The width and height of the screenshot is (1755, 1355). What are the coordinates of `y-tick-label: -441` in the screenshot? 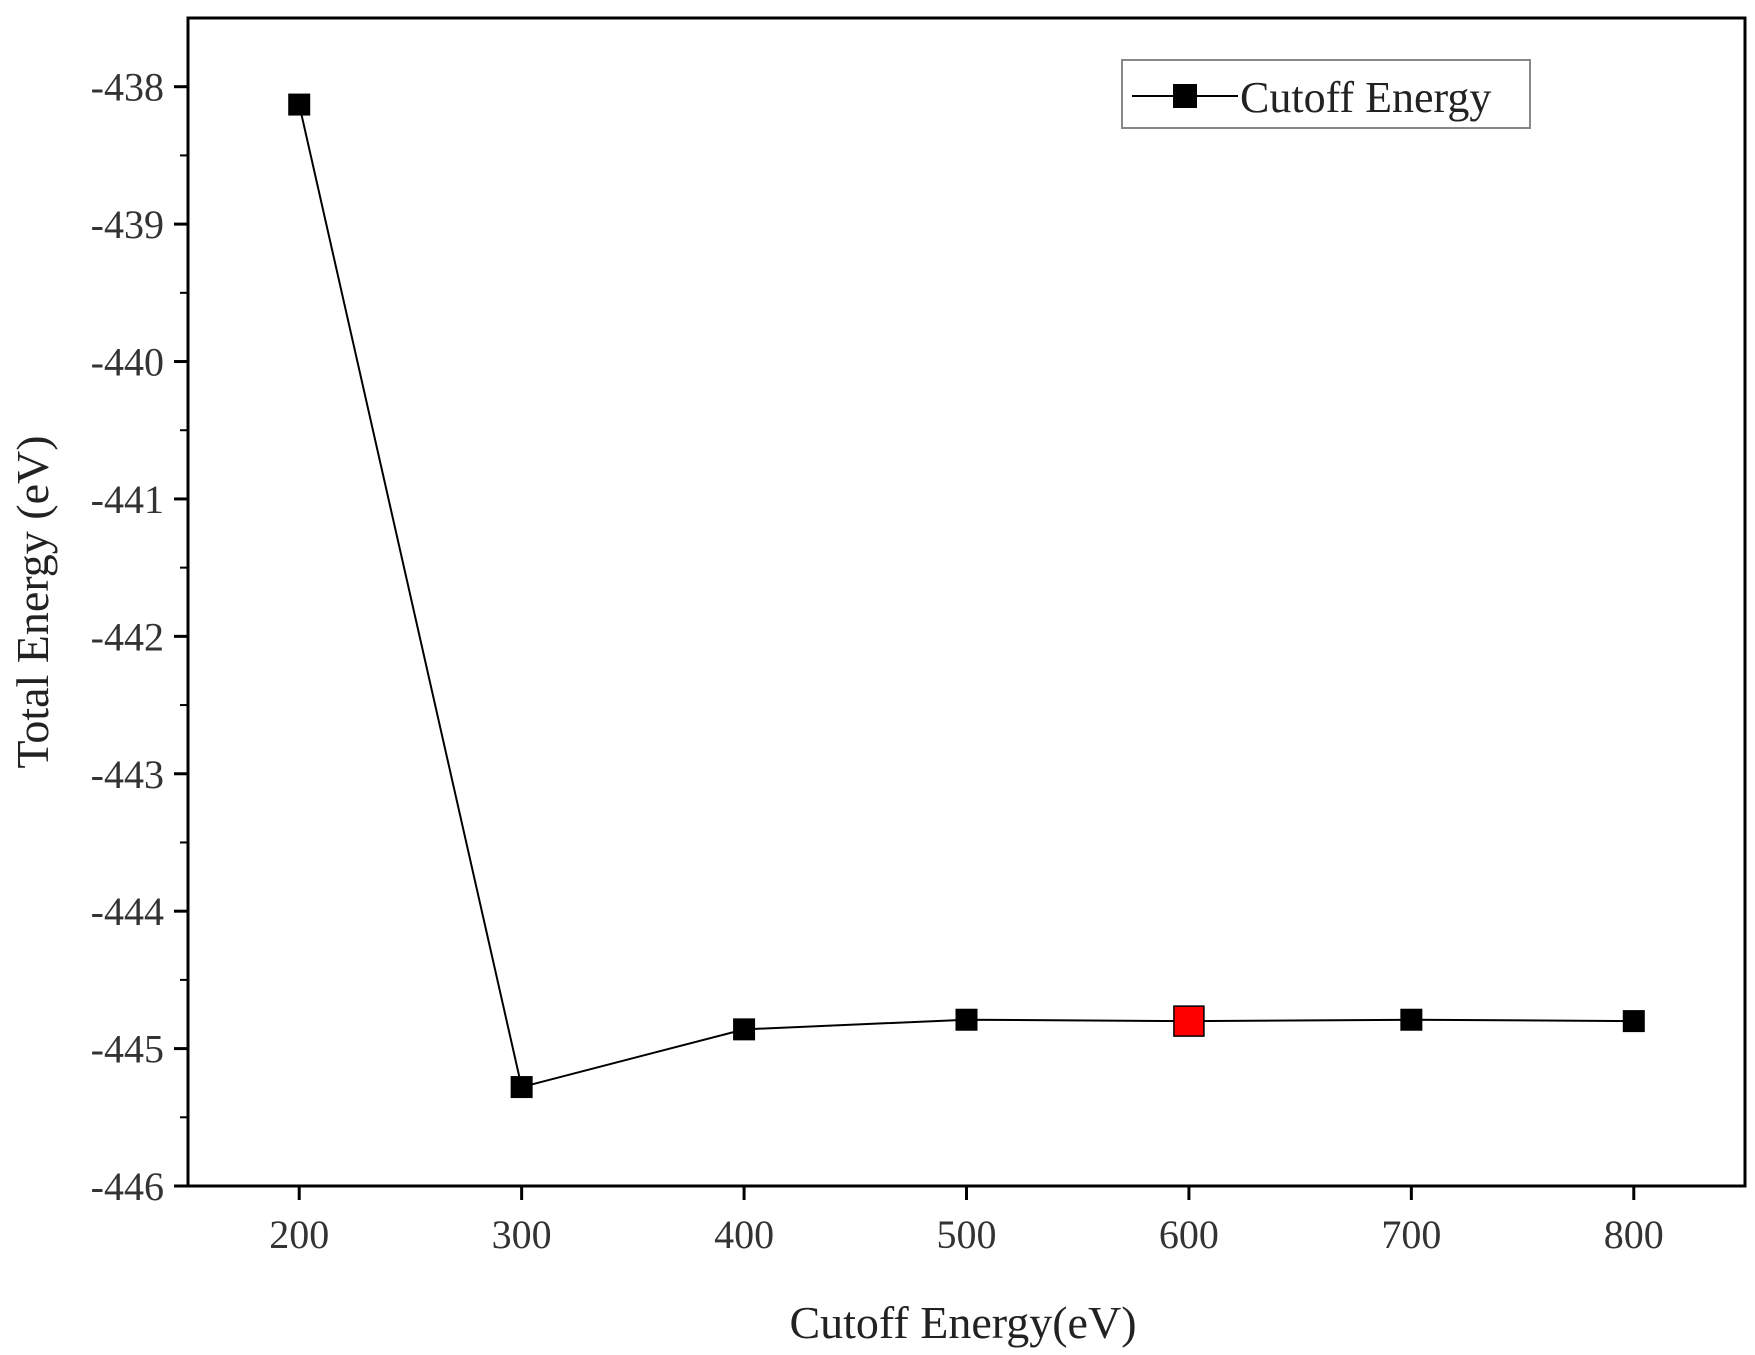 It's located at (127, 499).